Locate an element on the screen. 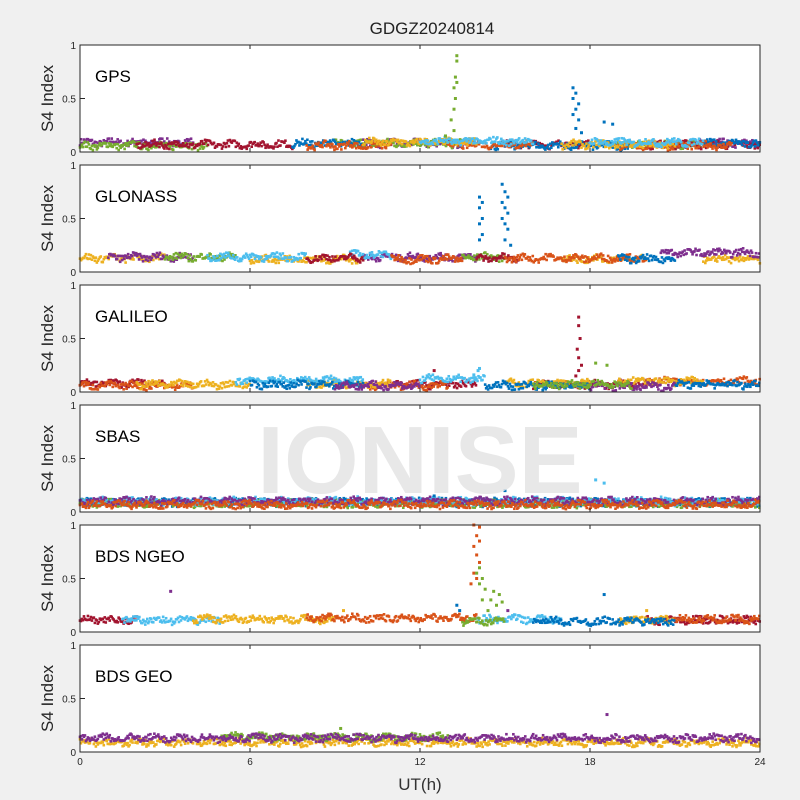  y-tick-label: 1 is located at coordinates (73, 46).